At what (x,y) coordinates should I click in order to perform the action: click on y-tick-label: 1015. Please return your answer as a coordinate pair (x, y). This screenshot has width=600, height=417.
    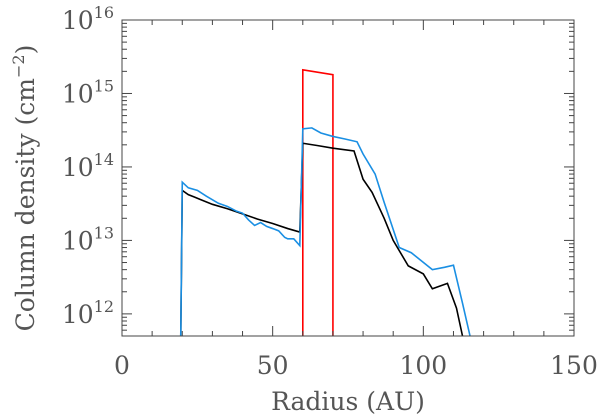
    Looking at the image, I should click on (88, 92).